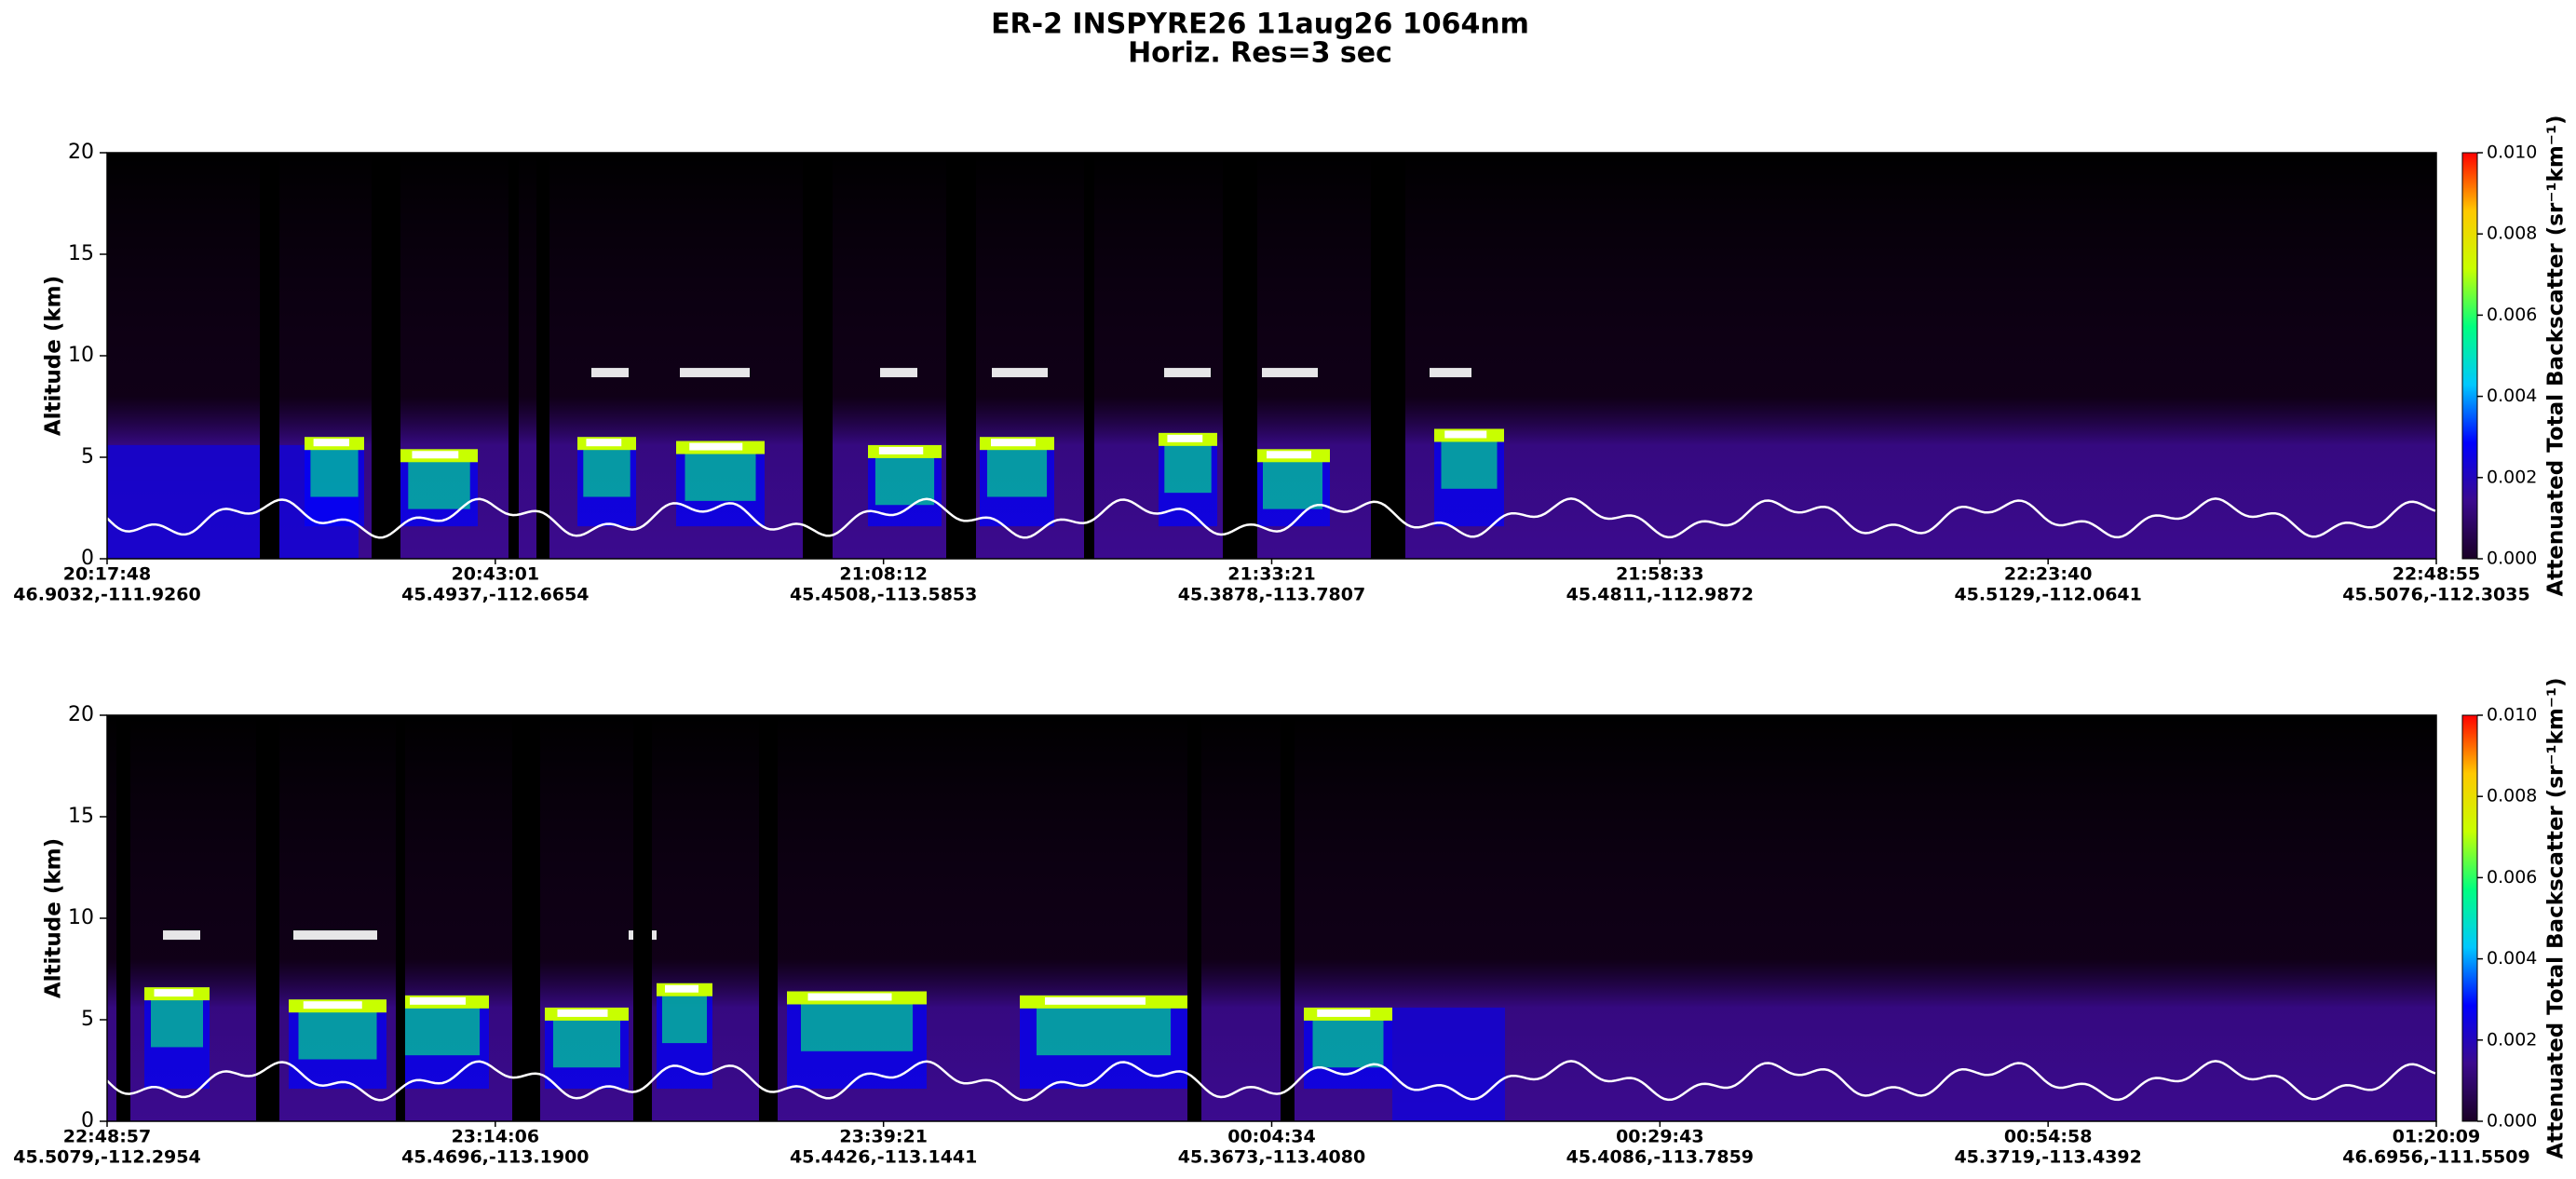 Image resolution: width=2576 pixels, height=1179 pixels. Describe the element at coordinates (883, 1137) in the screenshot. I see `x-tick-time: 23:39:21` at that location.